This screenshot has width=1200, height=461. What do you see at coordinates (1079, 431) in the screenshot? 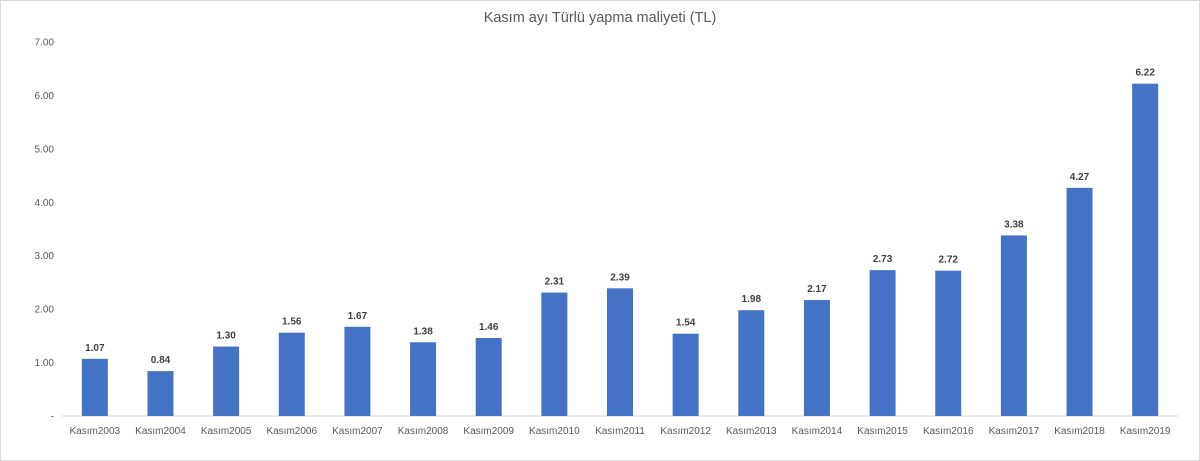
I see `x-tick-label: Kasım2018` at bounding box center [1079, 431].